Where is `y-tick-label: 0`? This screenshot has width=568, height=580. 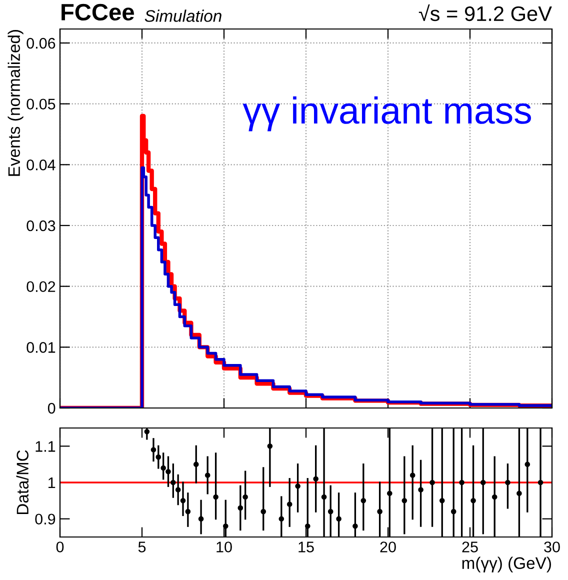
y-tick-label: 0 is located at coordinates (52, 408).